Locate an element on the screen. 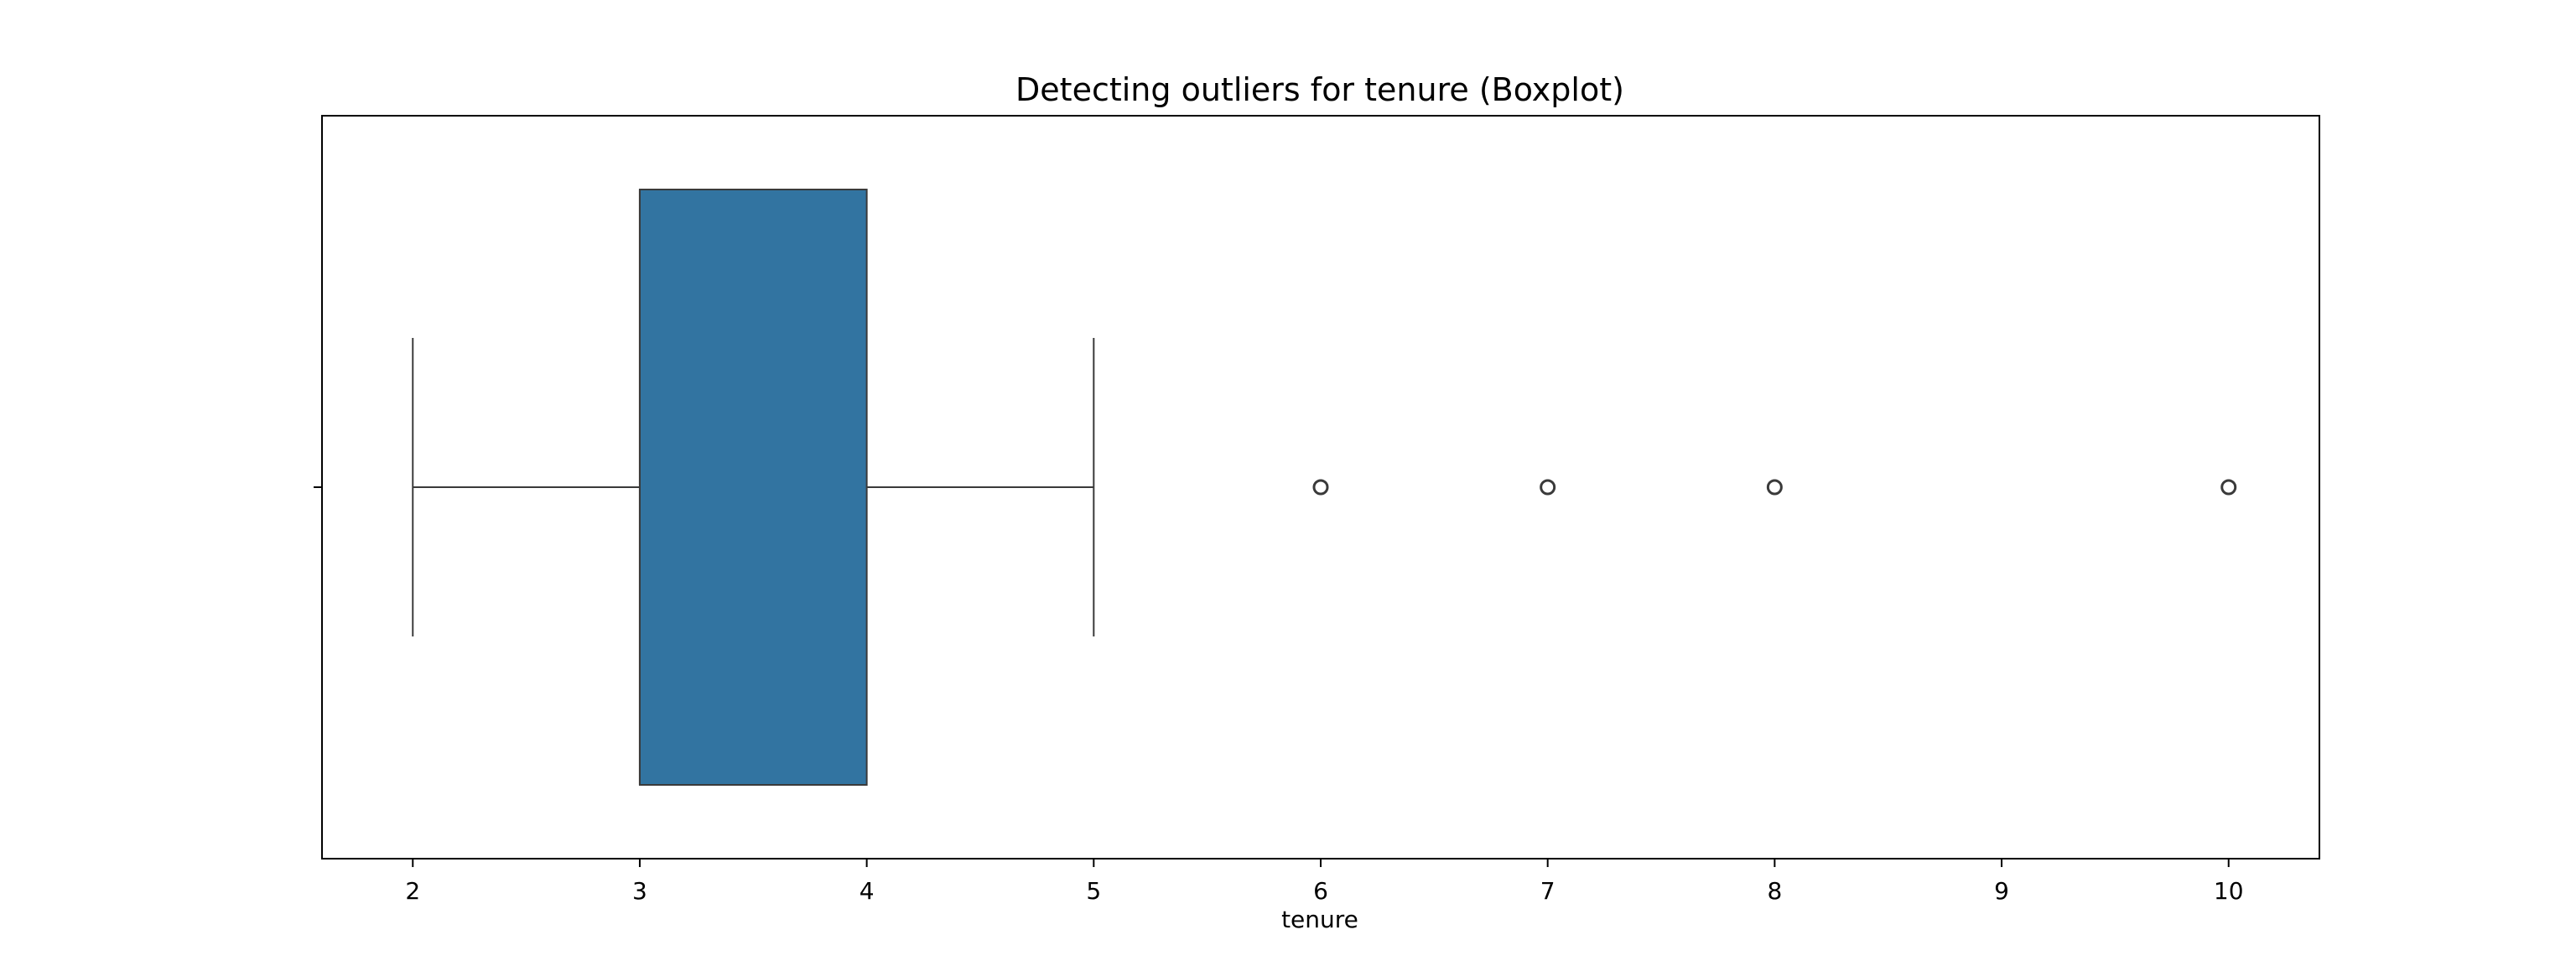 The width and height of the screenshot is (2576, 966). iqr-box is located at coordinates (753, 487).